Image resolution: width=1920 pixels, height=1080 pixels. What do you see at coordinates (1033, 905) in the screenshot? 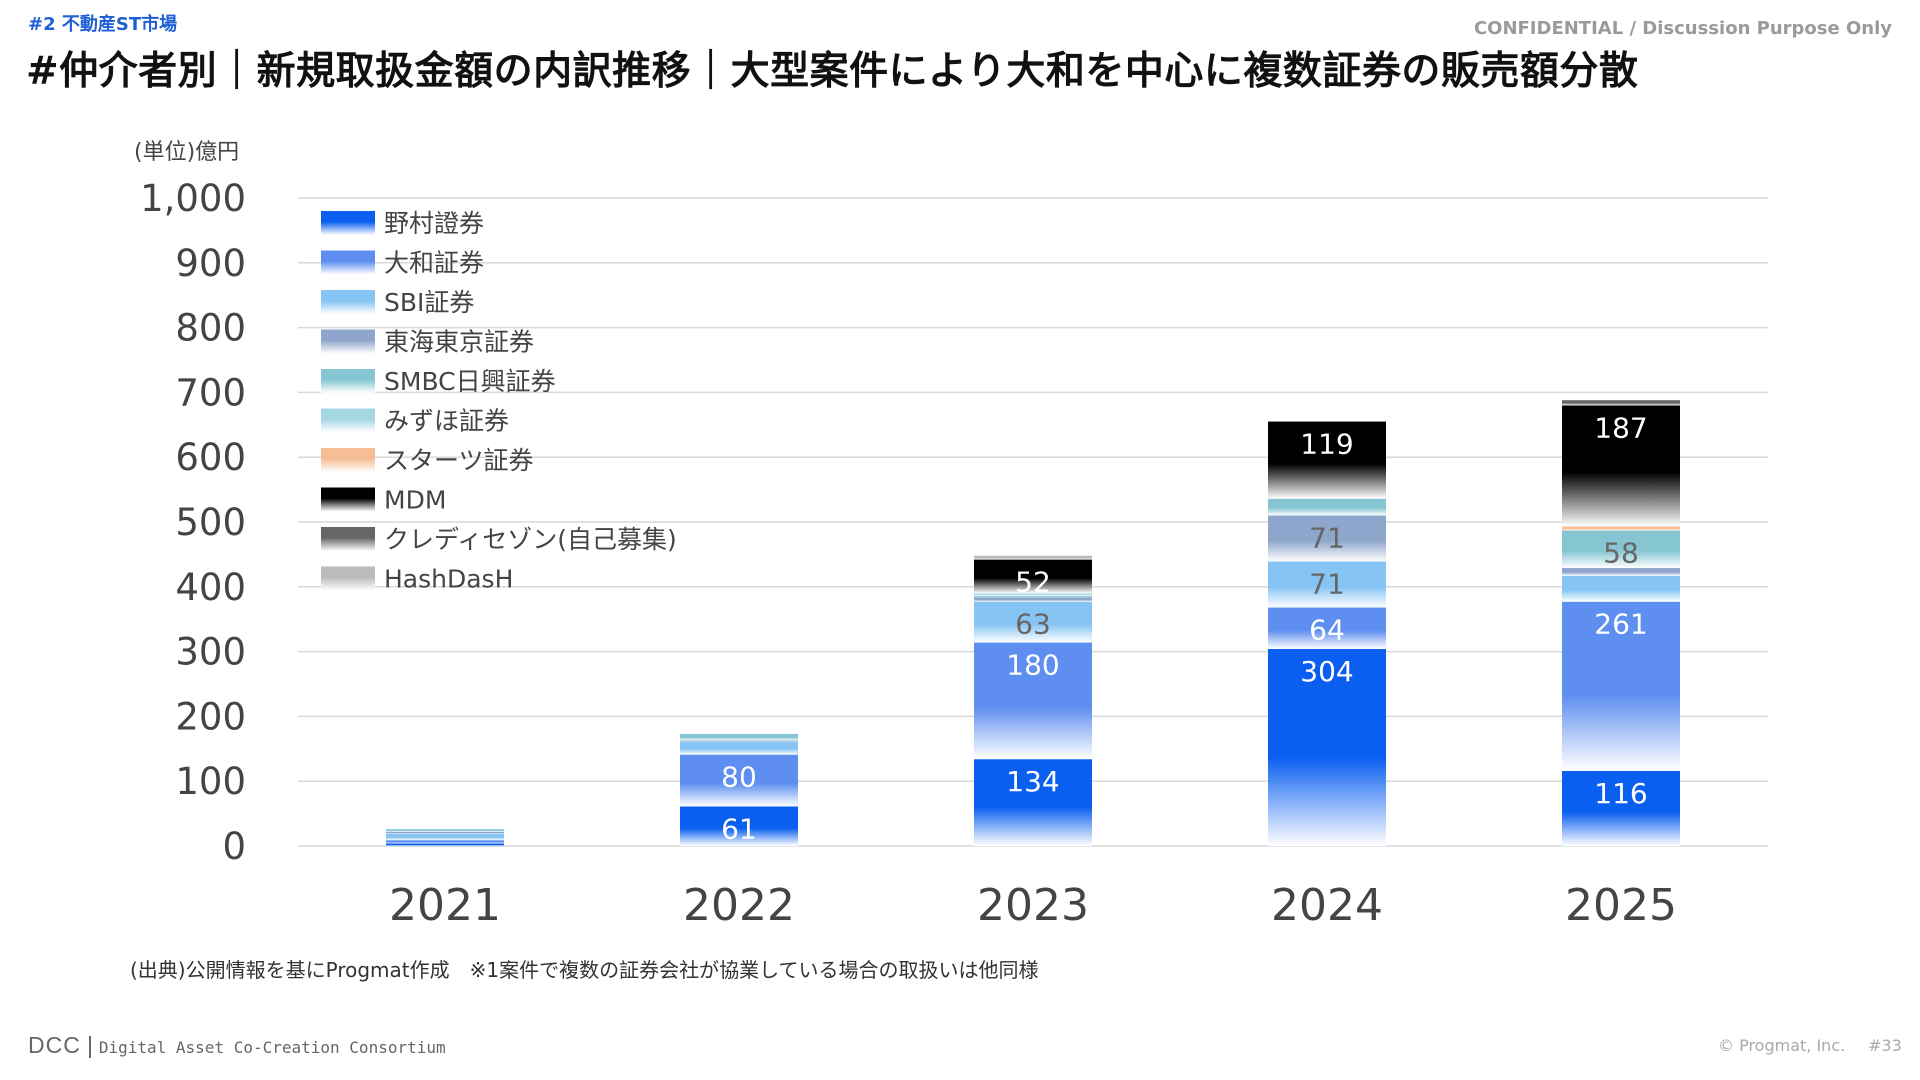
I see `x-tick-label: 2023` at bounding box center [1033, 905].